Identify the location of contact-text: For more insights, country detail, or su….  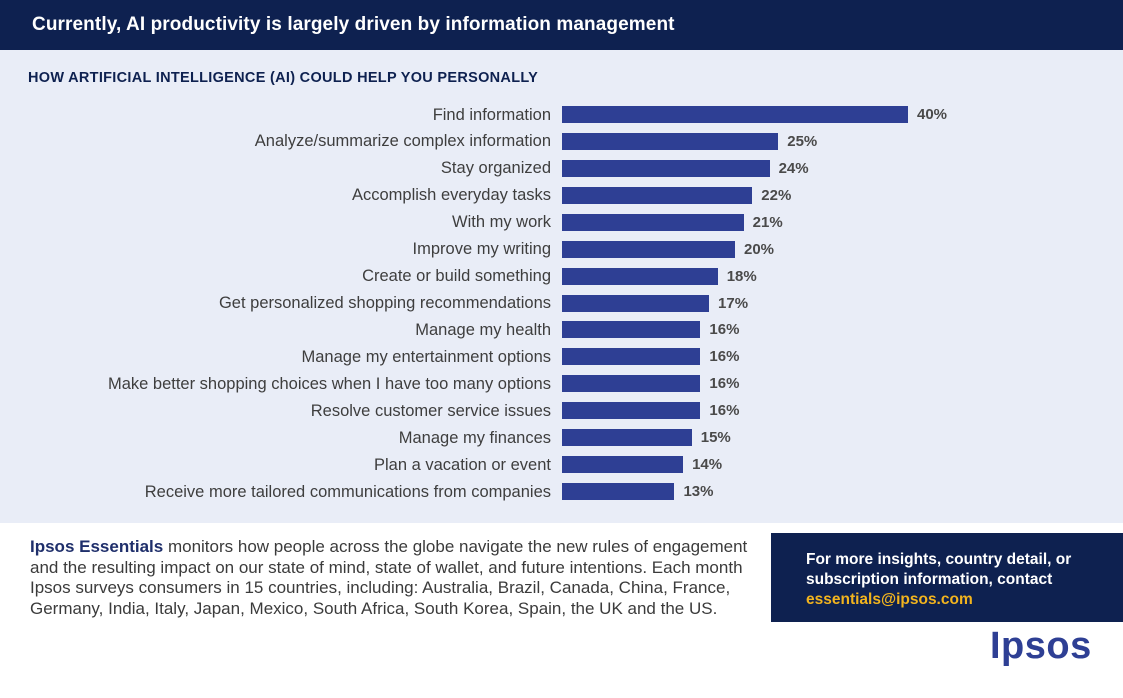
(961, 580).